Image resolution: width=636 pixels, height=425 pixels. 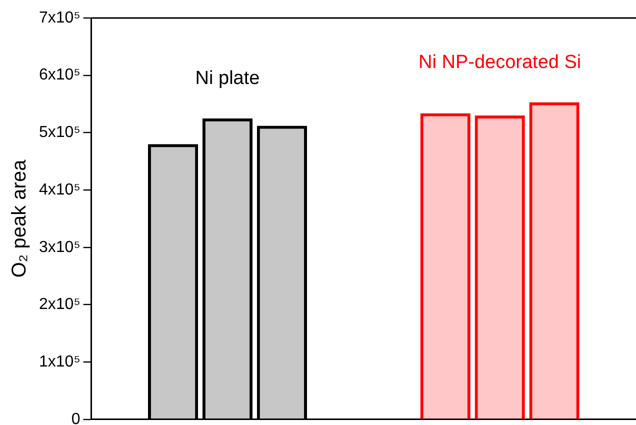 What do you see at coordinates (75, 417) in the screenshot?
I see `y-tick-label: 0` at bounding box center [75, 417].